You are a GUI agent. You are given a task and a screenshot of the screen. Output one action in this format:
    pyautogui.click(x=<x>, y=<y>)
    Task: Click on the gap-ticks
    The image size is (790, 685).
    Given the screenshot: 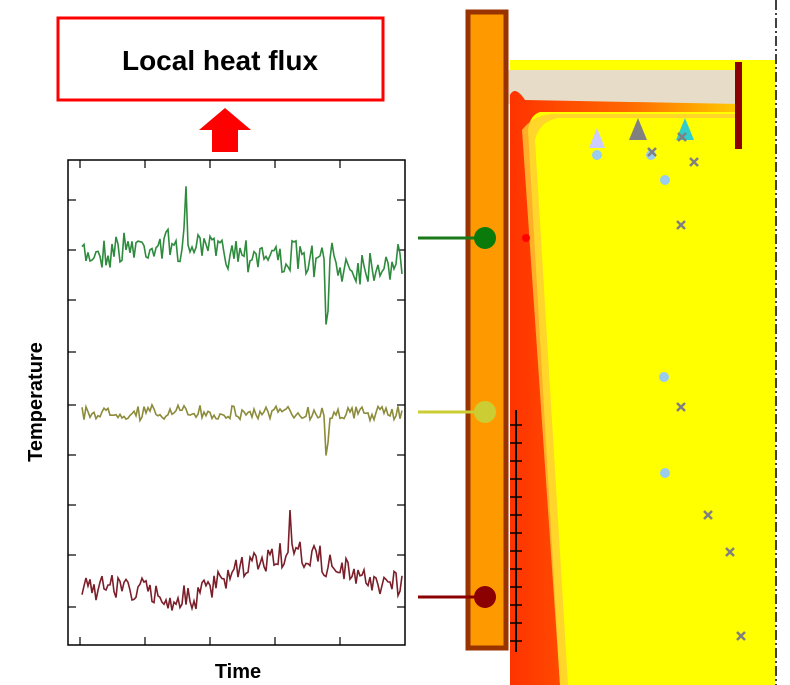 What is the action you would take?
    pyautogui.click(x=516, y=533)
    